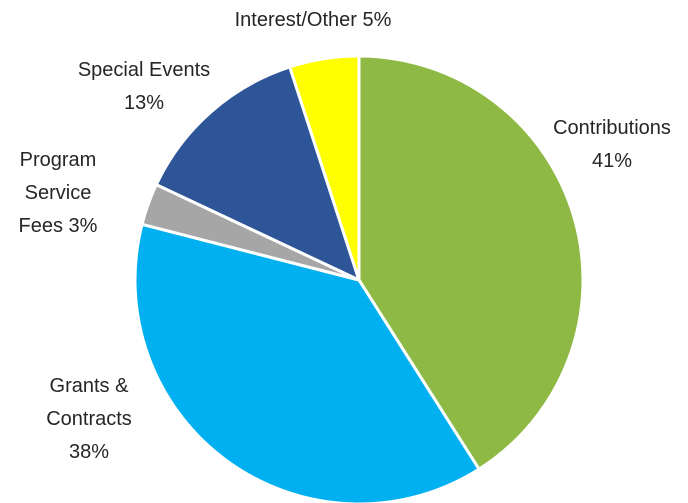 This screenshot has width=688, height=503. I want to click on slice-label-line: Contributions, so click(612, 128).